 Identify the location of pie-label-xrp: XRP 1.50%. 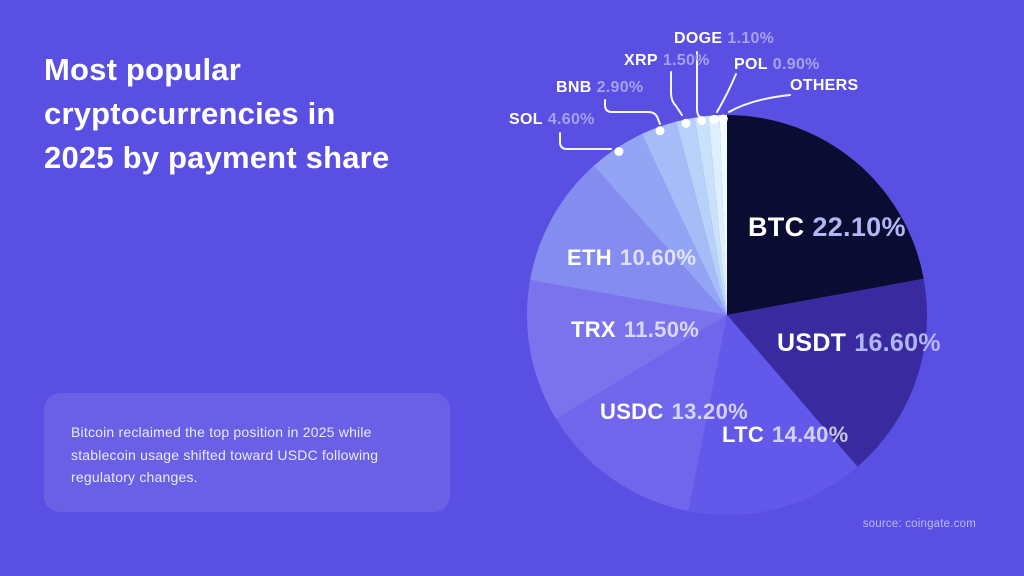
(667, 61).